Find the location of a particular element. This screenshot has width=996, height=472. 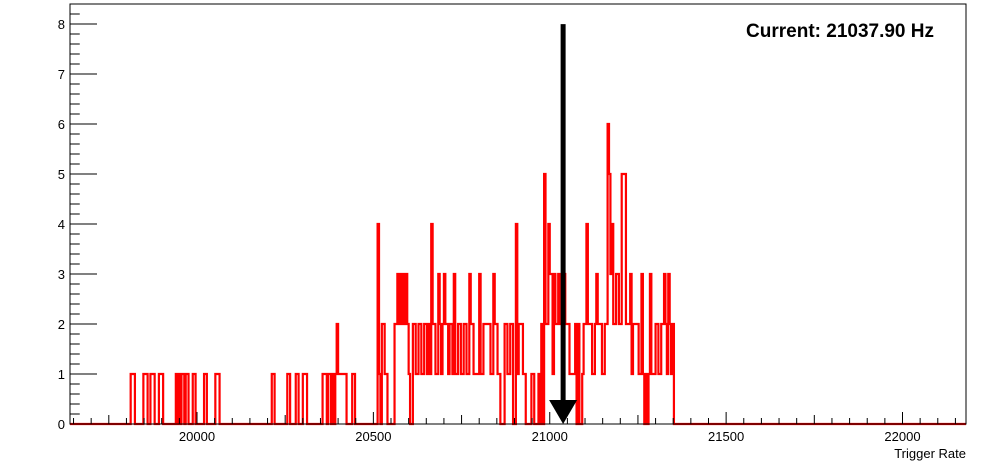

x-axis-title: Trigger Rate is located at coordinates (930, 453).